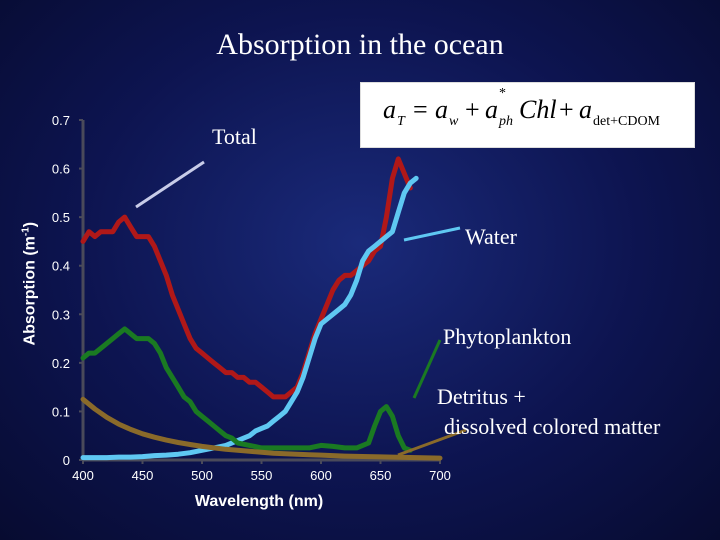 Image resolution: width=720 pixels, height=540 pixels. What do you see at coordinates (472, 109) in the screenshot?
I see `eq-plus1: +` at bounding box center [472, 109].